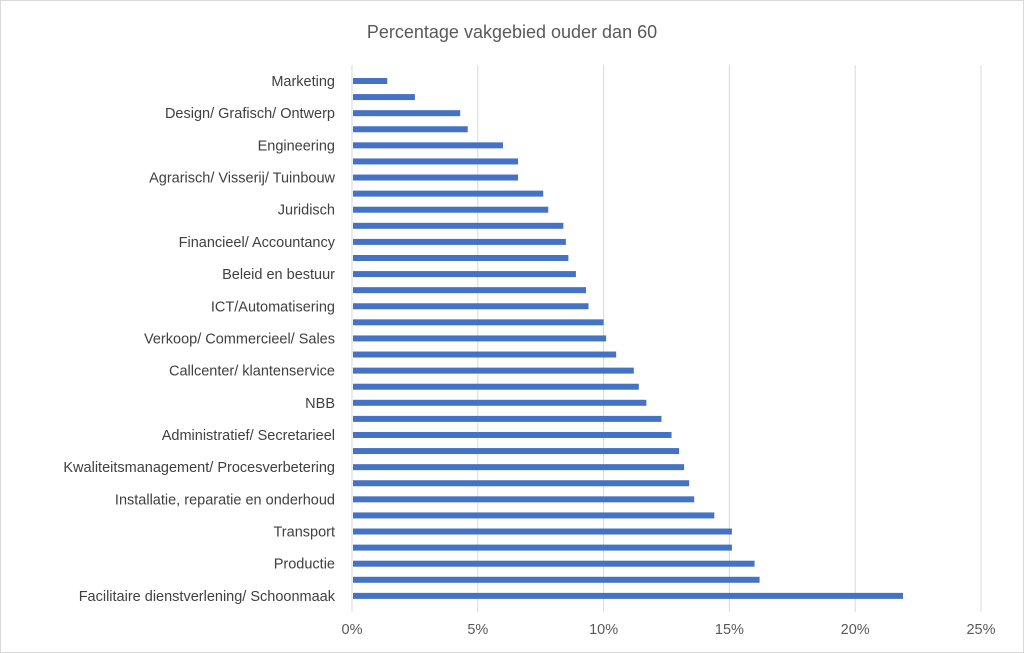  I want to click on category-label: Marketing, so click(303, 82).